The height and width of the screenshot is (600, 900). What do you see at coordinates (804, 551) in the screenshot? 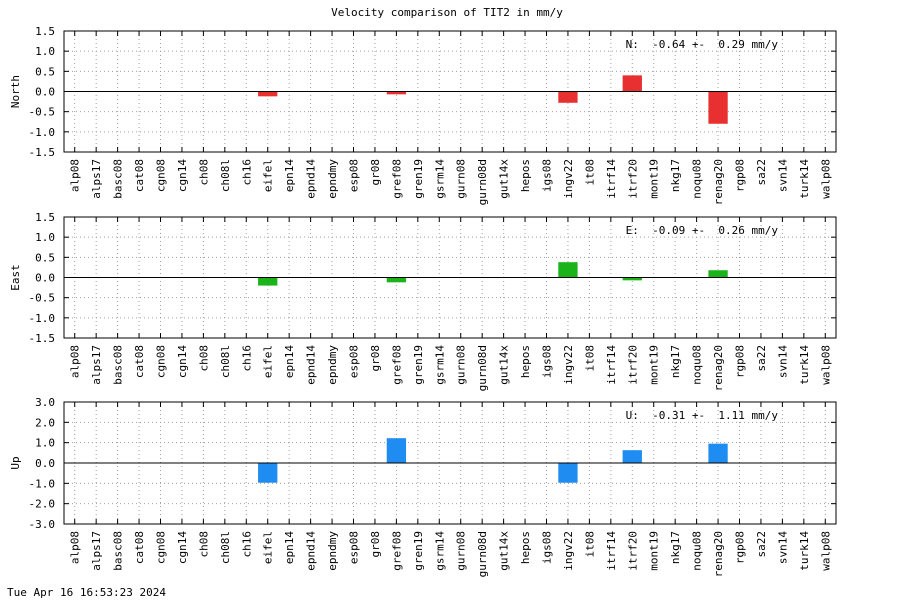
I see `up-category-label: turk14` at bounding box center [804, 551].